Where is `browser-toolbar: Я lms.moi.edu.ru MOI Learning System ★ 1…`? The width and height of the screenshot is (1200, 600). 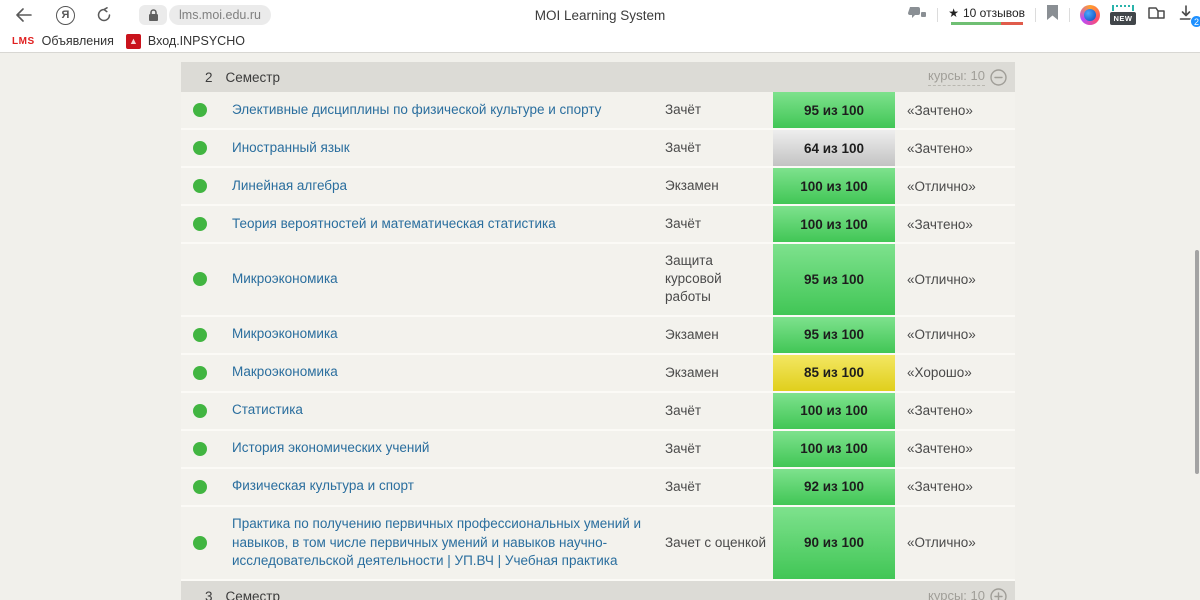 browser-toolbar: Я lms.moi.edu.ru MOI Learning System ★ 1… is located at coordinates (600, 15).